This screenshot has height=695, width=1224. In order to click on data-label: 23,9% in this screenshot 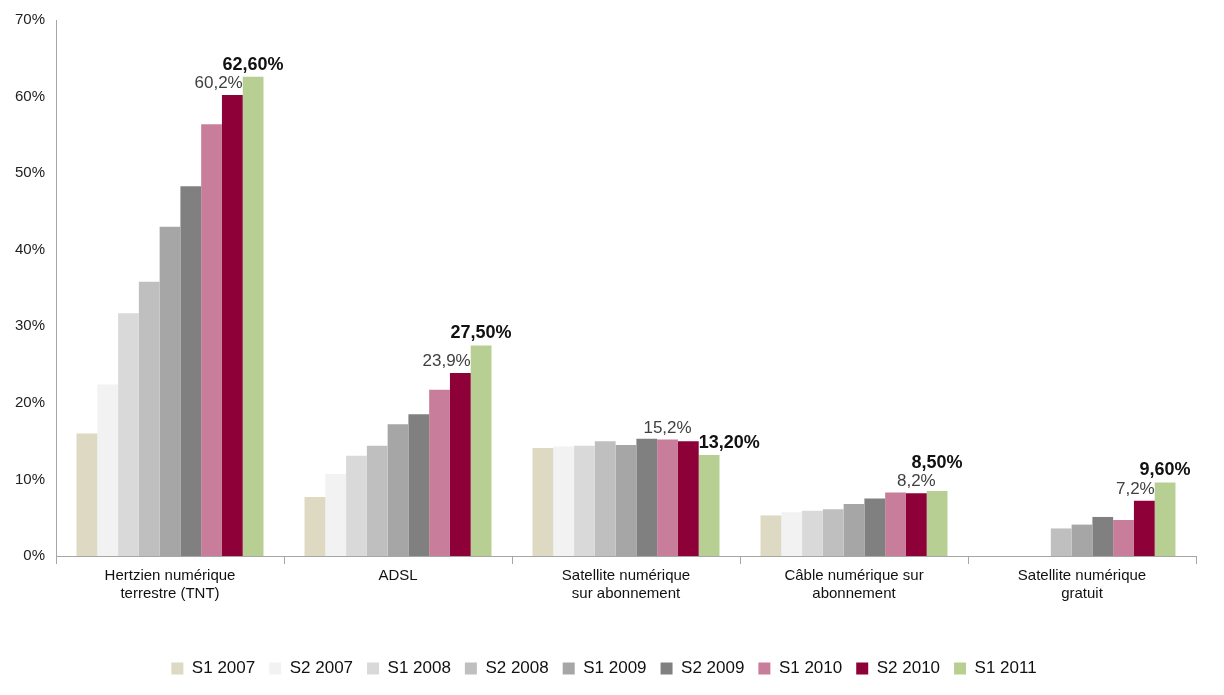, I will do `click(446, 361)`.